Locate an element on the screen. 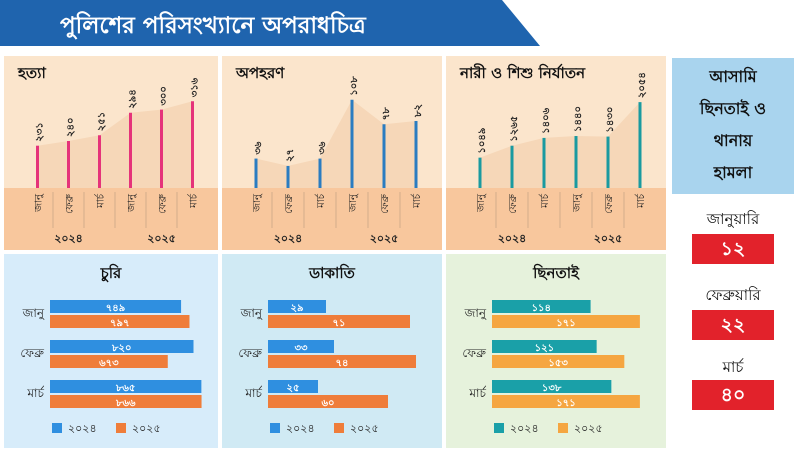 The width and height of the screenshot is (800, 450). data-label: ২৭ is located at coordinates (290, 155).